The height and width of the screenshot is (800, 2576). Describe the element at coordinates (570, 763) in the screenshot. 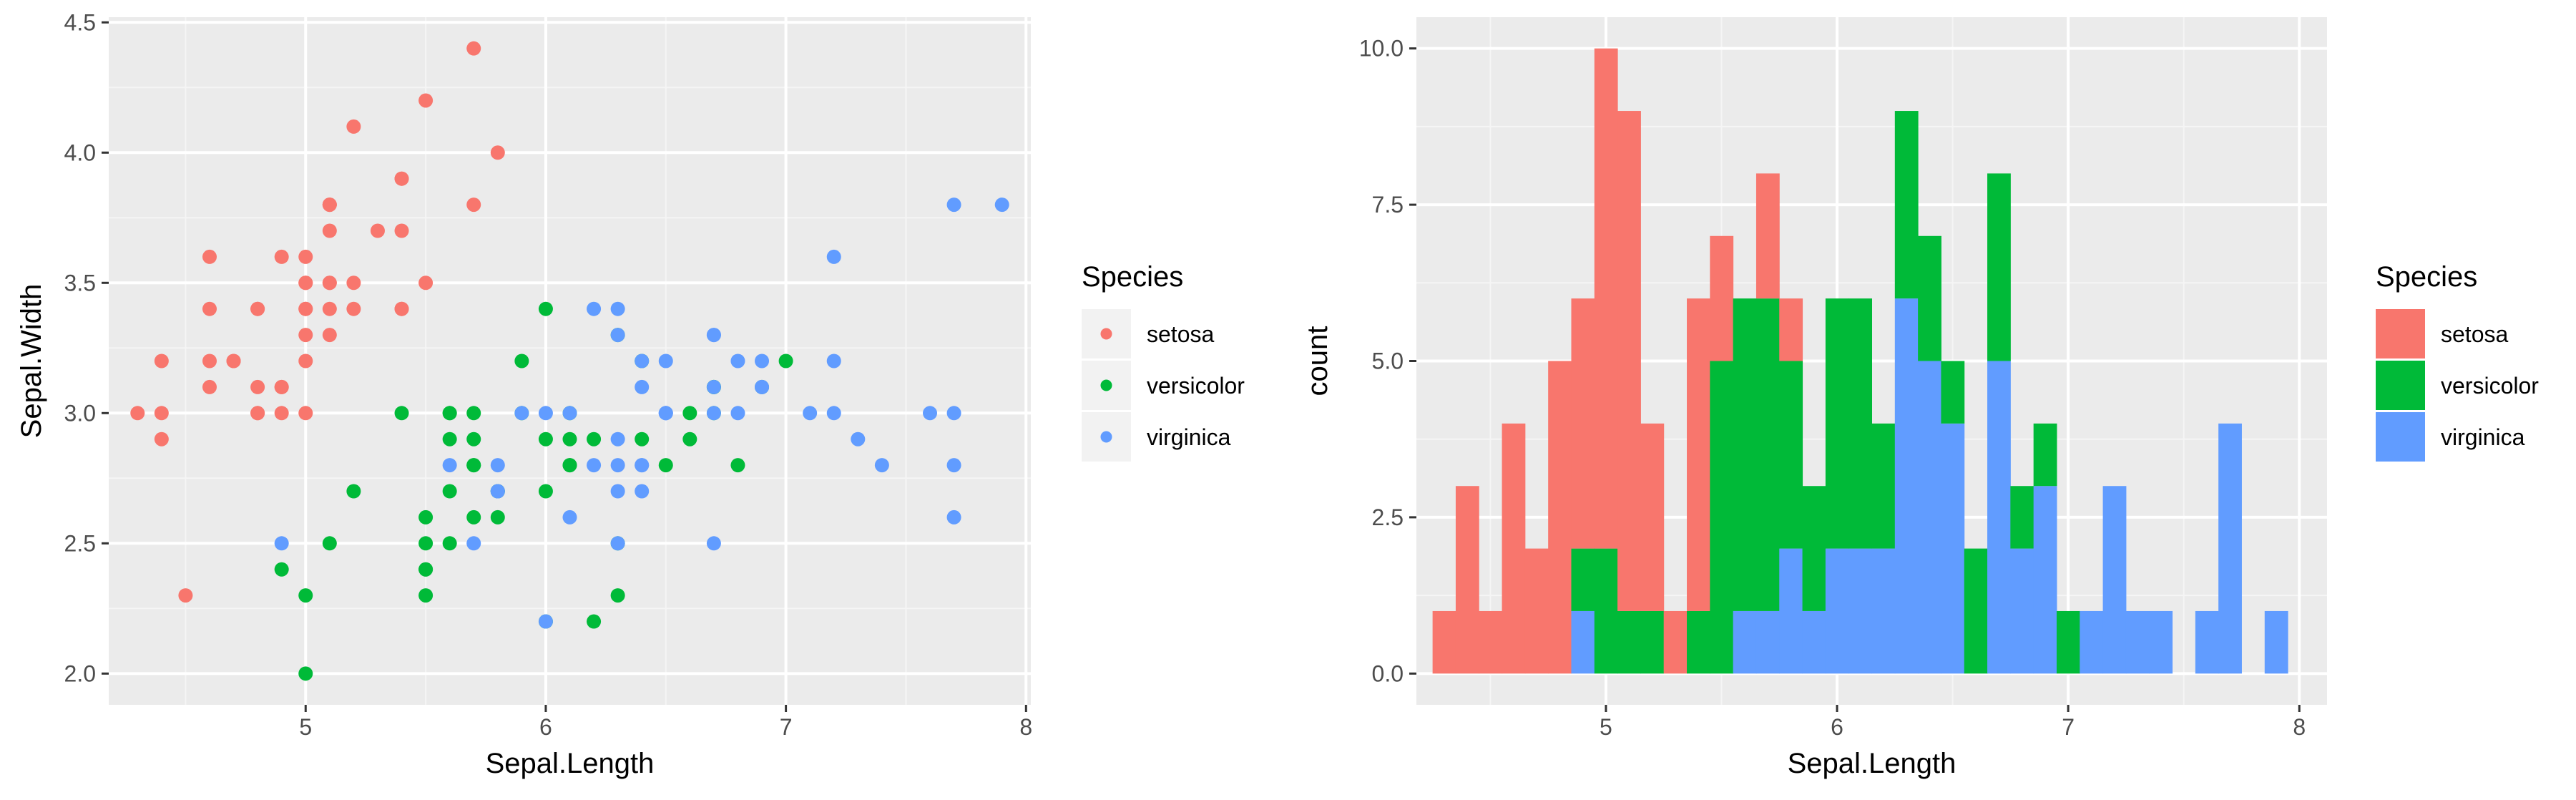

I see `scatter-x-axis-title: Sepal.Length` at that location.